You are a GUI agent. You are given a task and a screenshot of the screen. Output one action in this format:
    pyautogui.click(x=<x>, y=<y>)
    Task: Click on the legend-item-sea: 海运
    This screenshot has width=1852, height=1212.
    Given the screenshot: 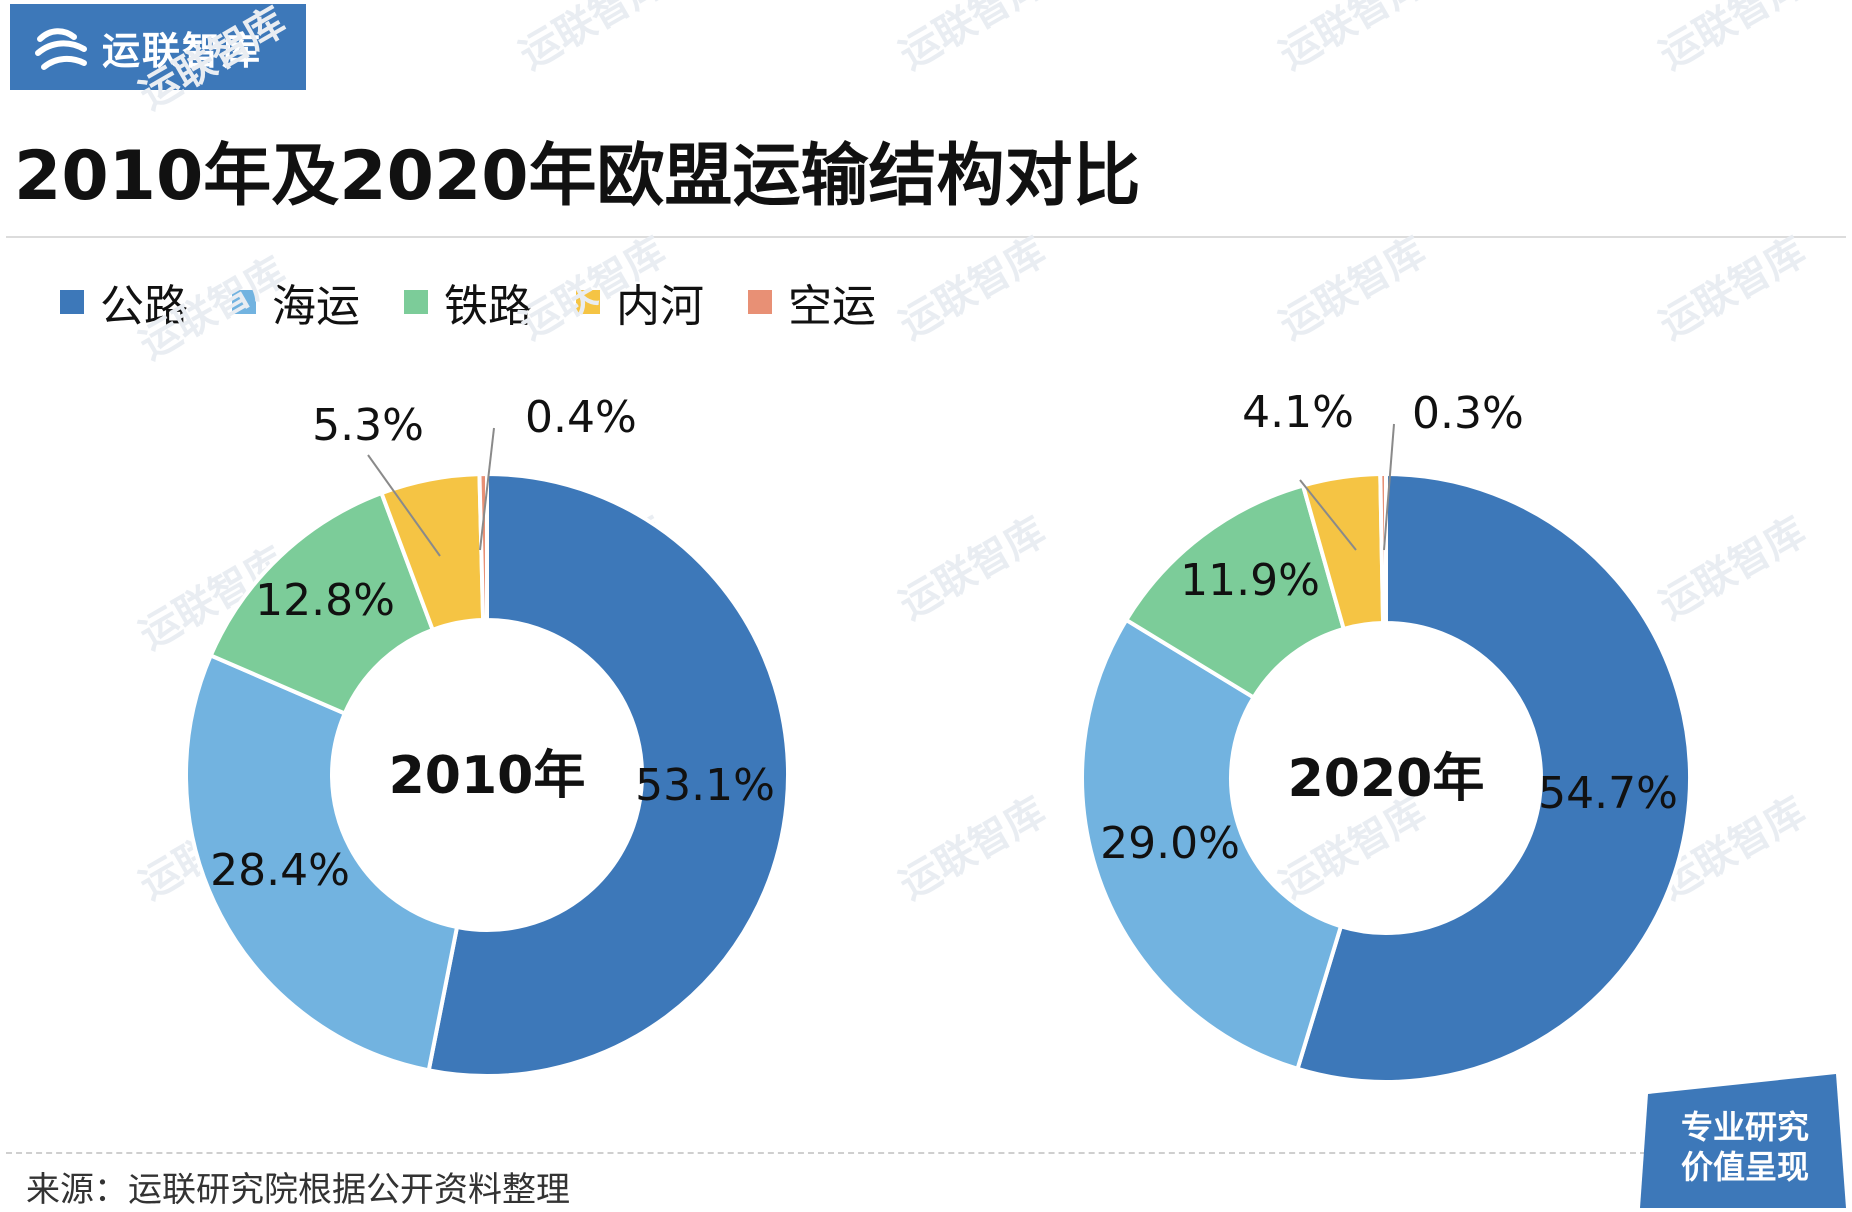 What is the action you would take?
    pyautogui.click(x=296, y=302)
    